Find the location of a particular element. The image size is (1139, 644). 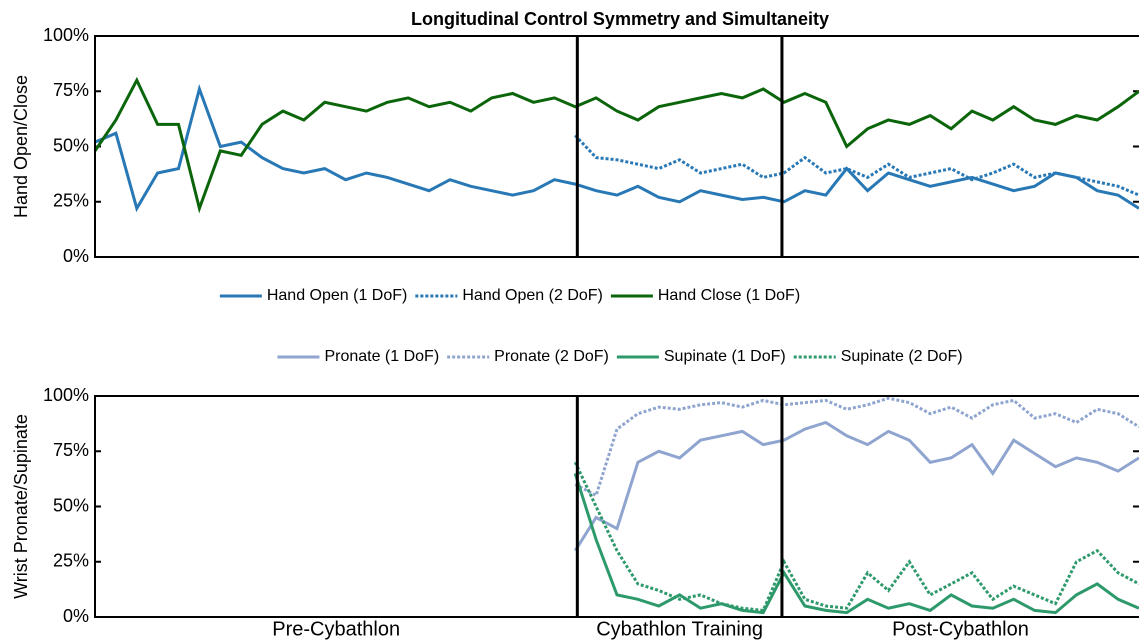

y-axis-label: Hand Open/Close is located at coordinates (21, 146).